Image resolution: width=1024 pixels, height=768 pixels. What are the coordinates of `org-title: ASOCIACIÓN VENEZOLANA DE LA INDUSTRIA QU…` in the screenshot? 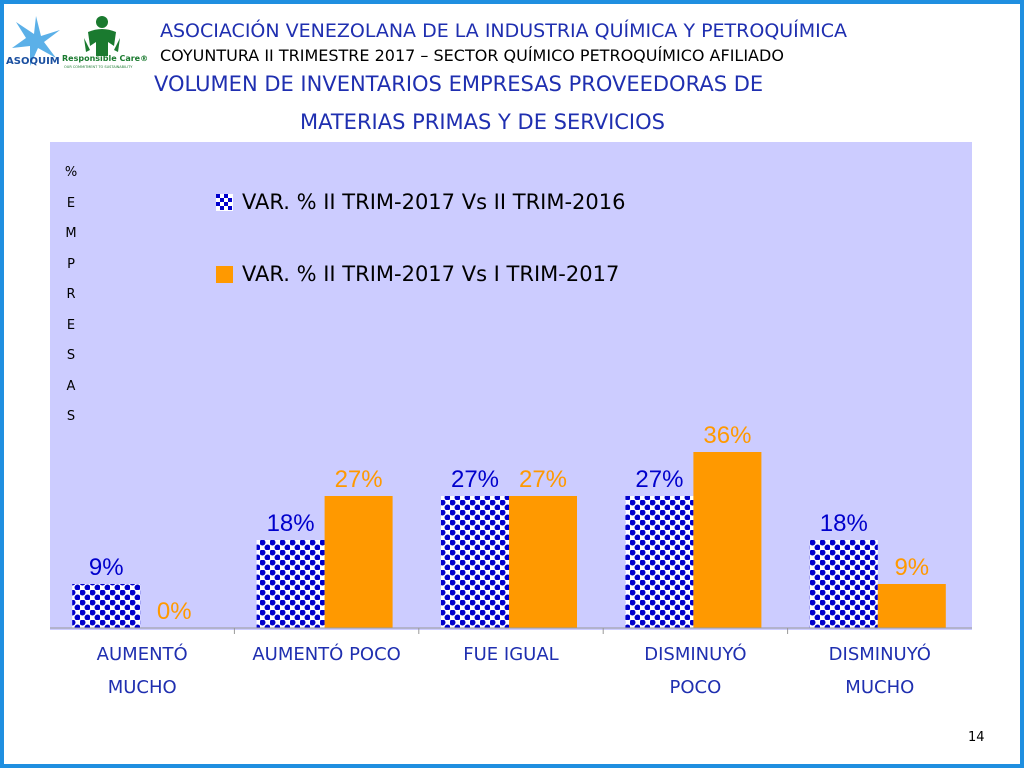 It's located at (504, 31).